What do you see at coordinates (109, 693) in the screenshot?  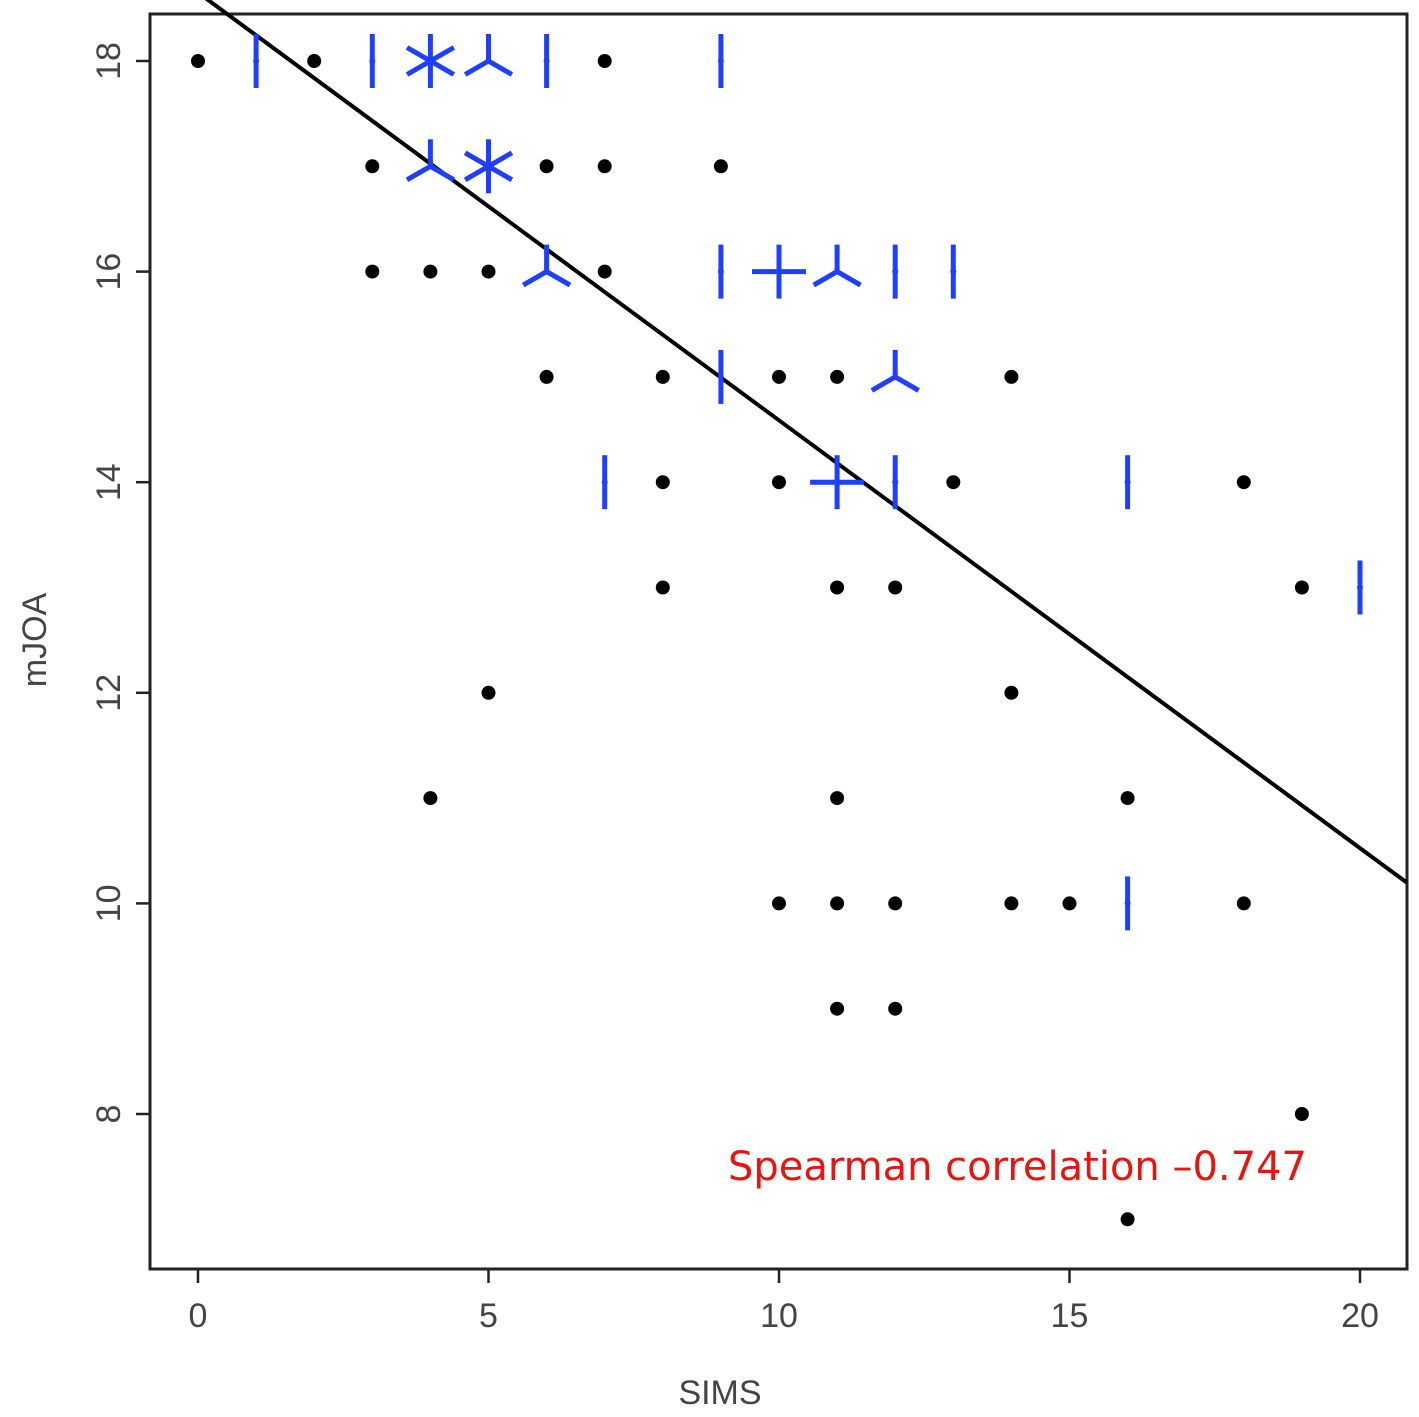 I see `y-tick-label: 12` at bounding box center [109, 693].